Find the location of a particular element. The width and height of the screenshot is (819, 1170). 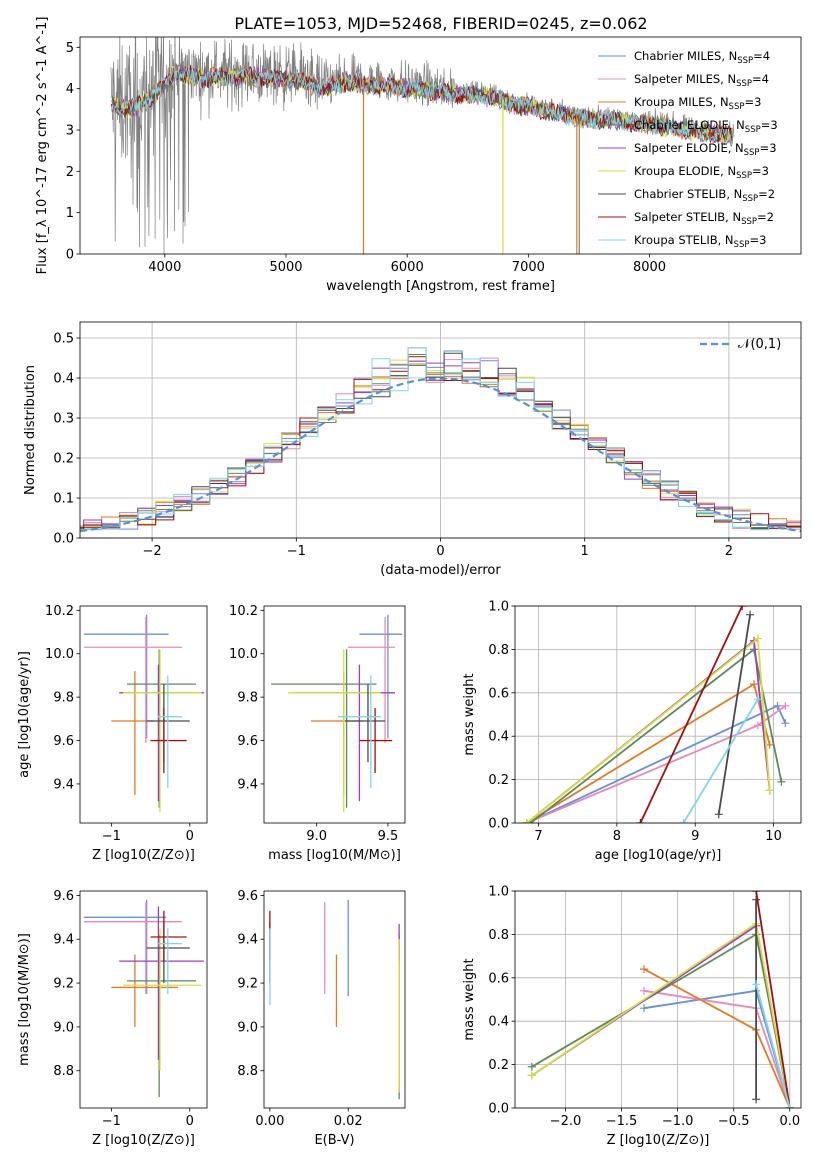

x-axis-label: age [log10(age/yr)] is located at coordinates (658, 855).